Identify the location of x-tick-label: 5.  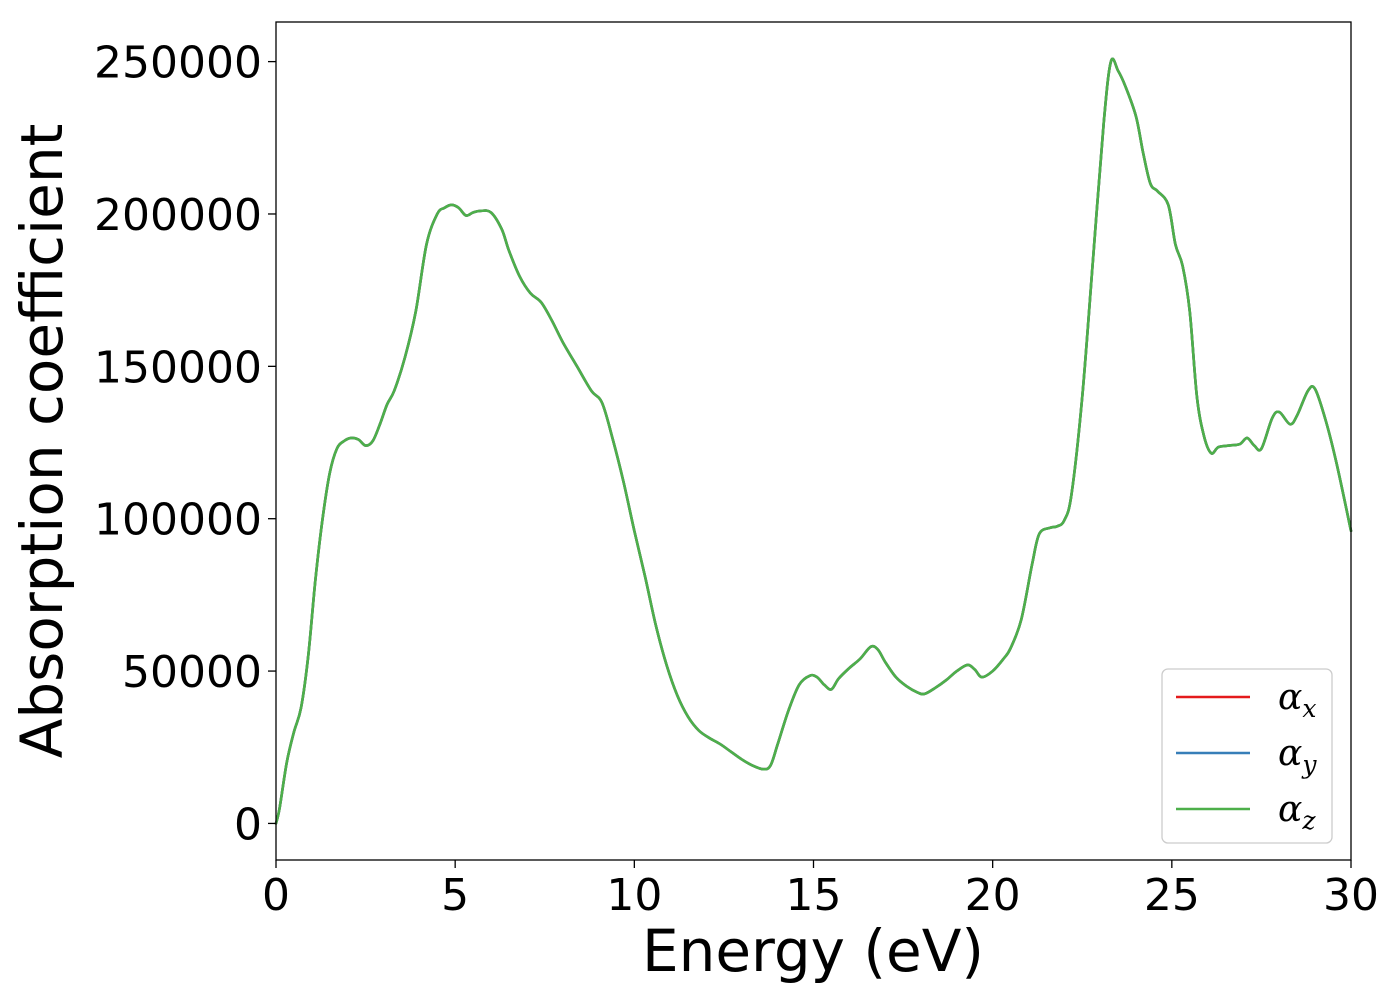
(455, 895).